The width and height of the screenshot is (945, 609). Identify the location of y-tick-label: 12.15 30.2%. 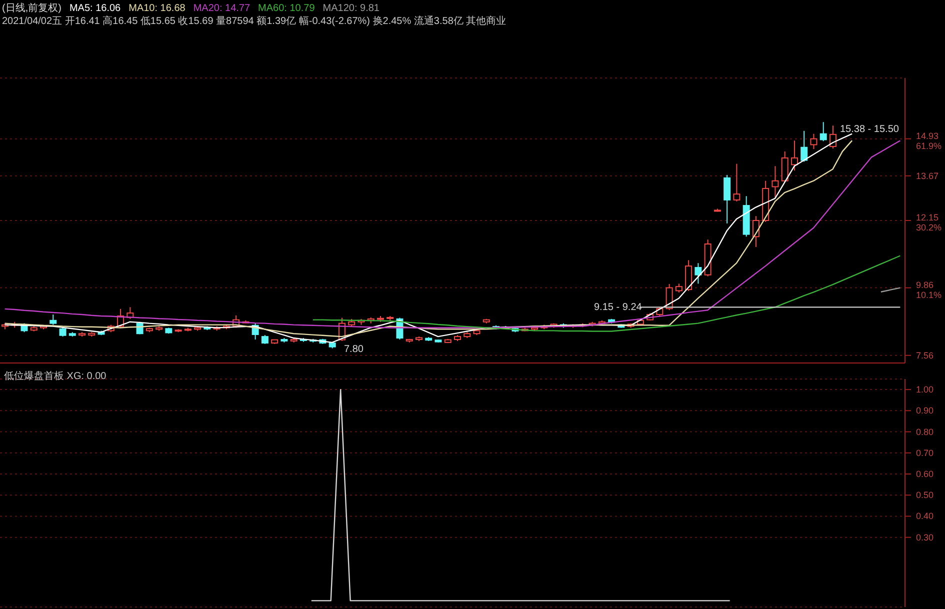
(929, 222).